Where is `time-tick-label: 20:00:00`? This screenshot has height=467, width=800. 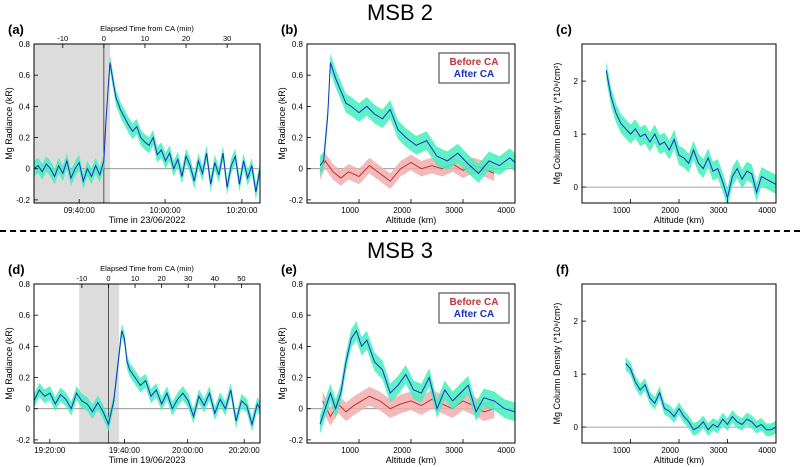
time-tick-label: 20:00:00 is located at coordinates (188, 450).